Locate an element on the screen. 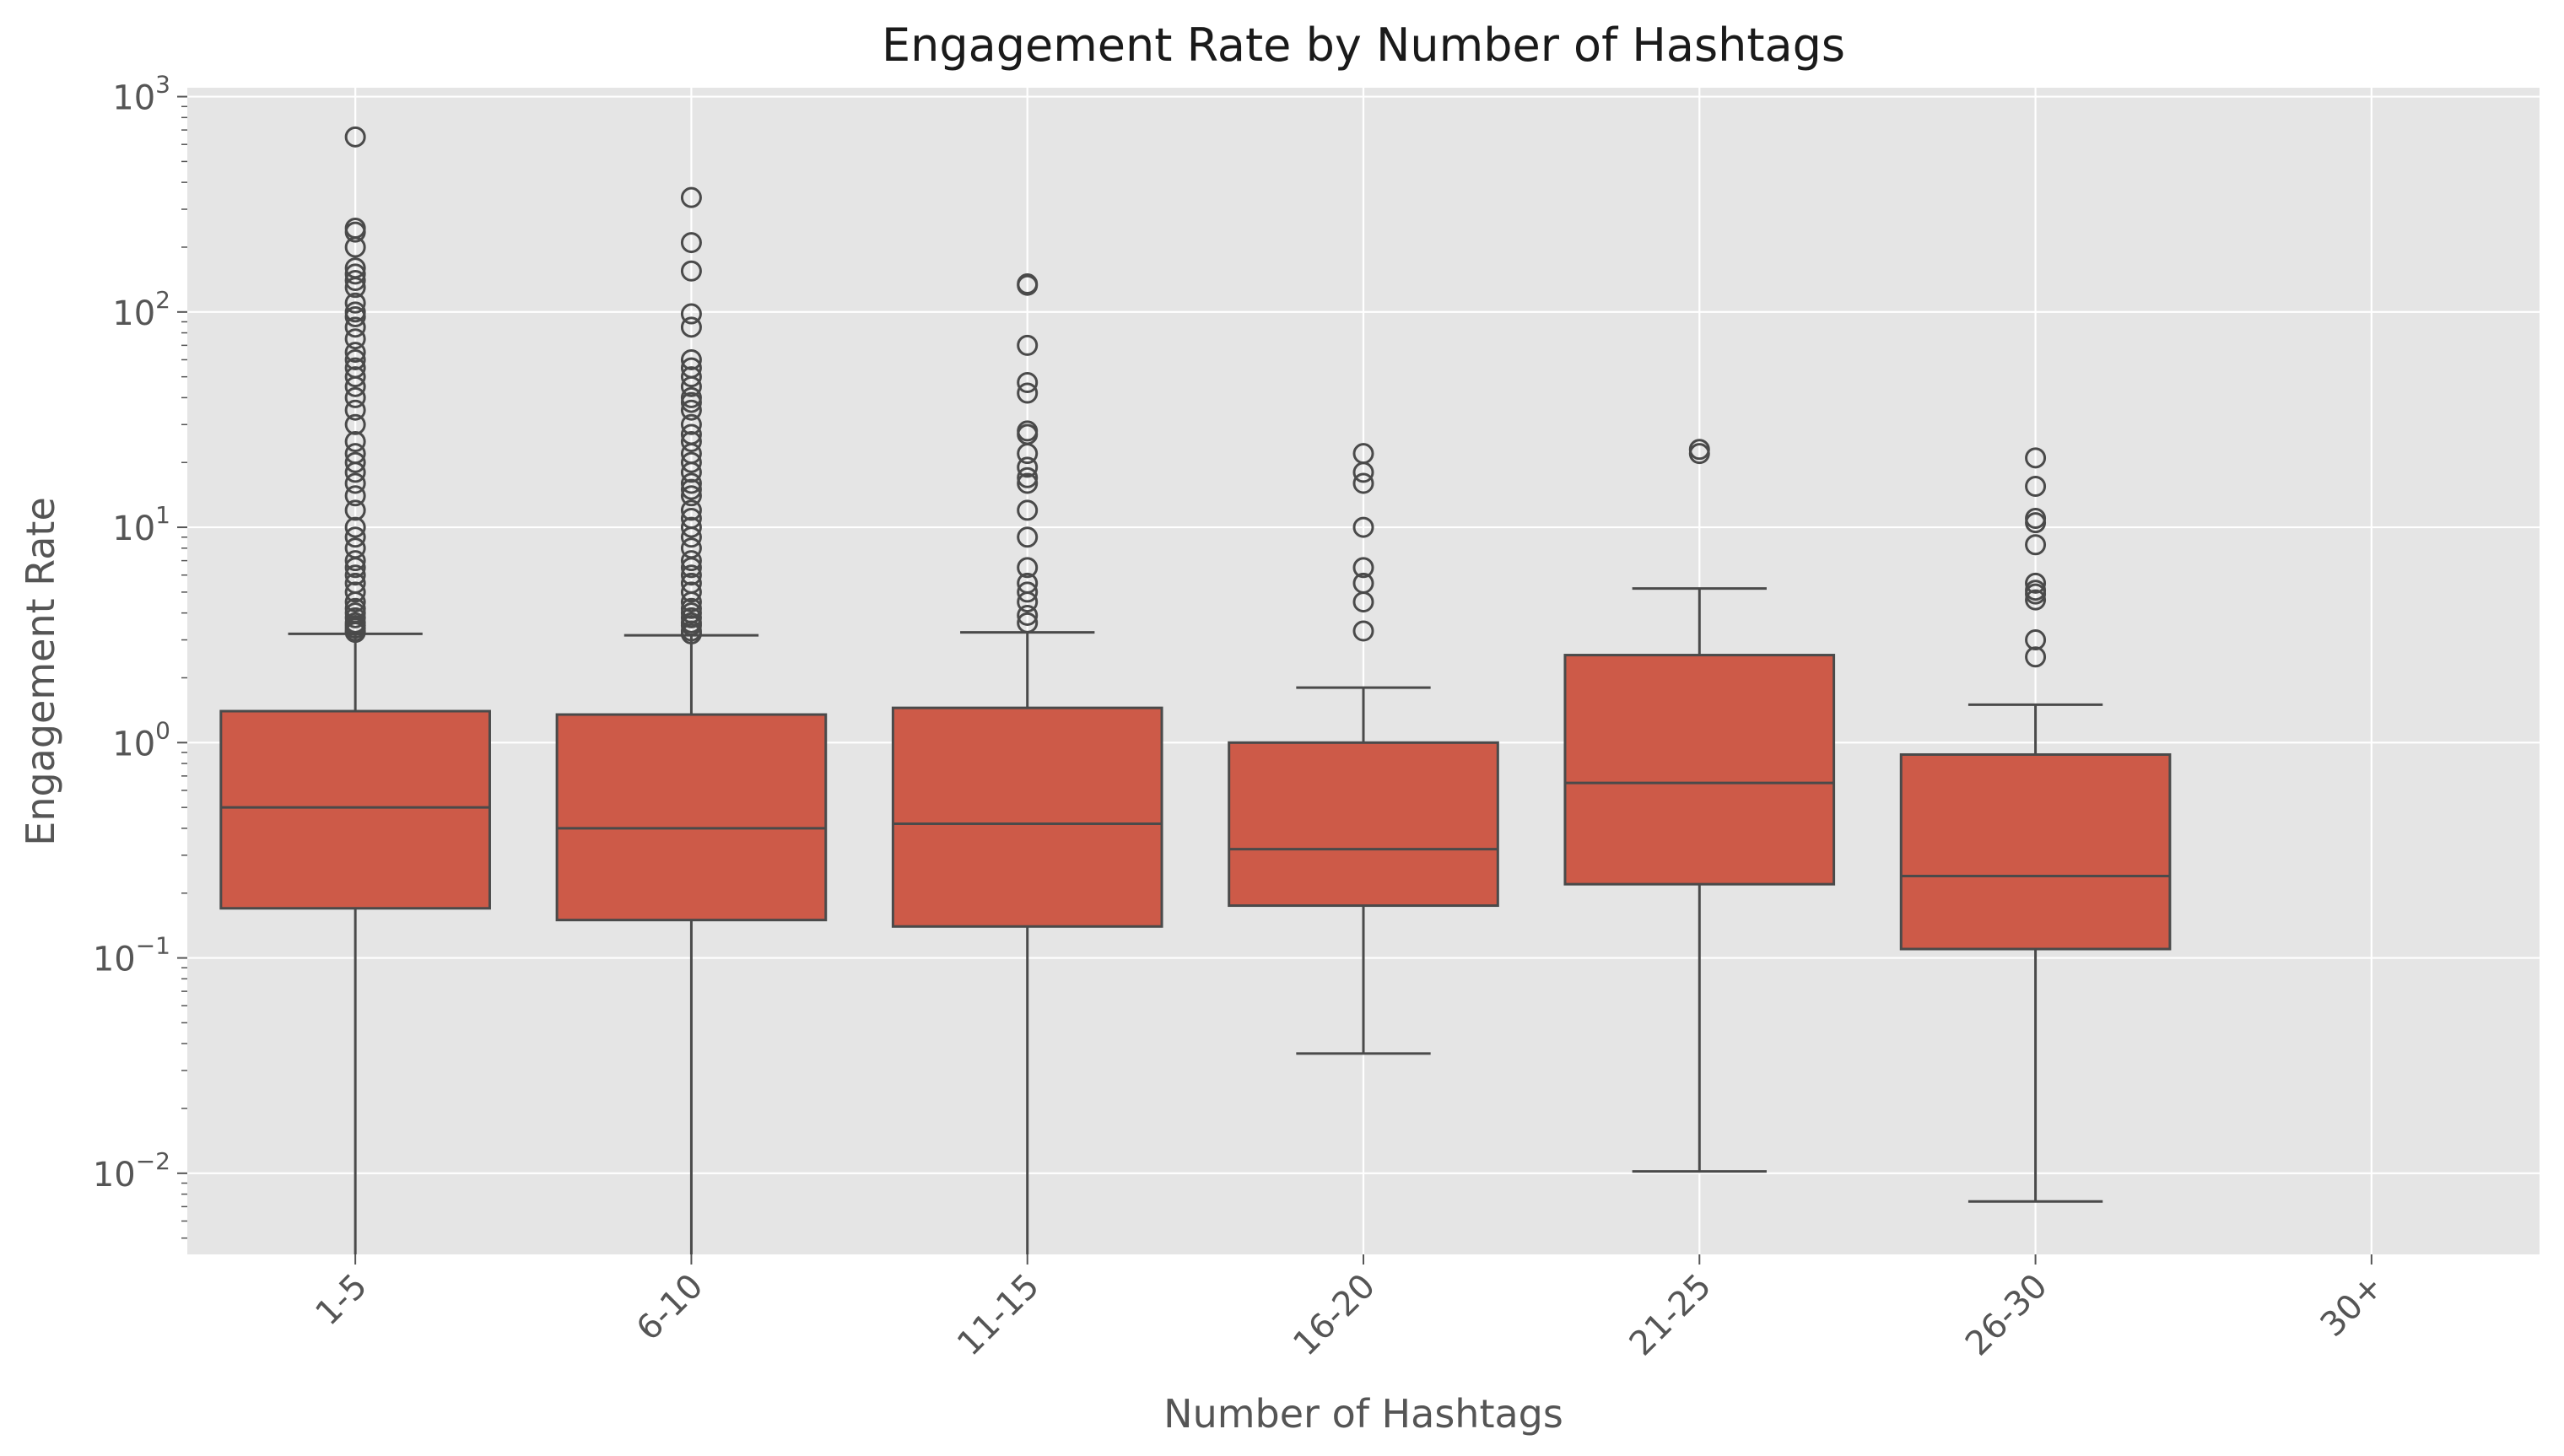 Image resolution: width=2564 pixels, height=1456 pixels. minor-y-ticks is located at coordinates (184, 672).